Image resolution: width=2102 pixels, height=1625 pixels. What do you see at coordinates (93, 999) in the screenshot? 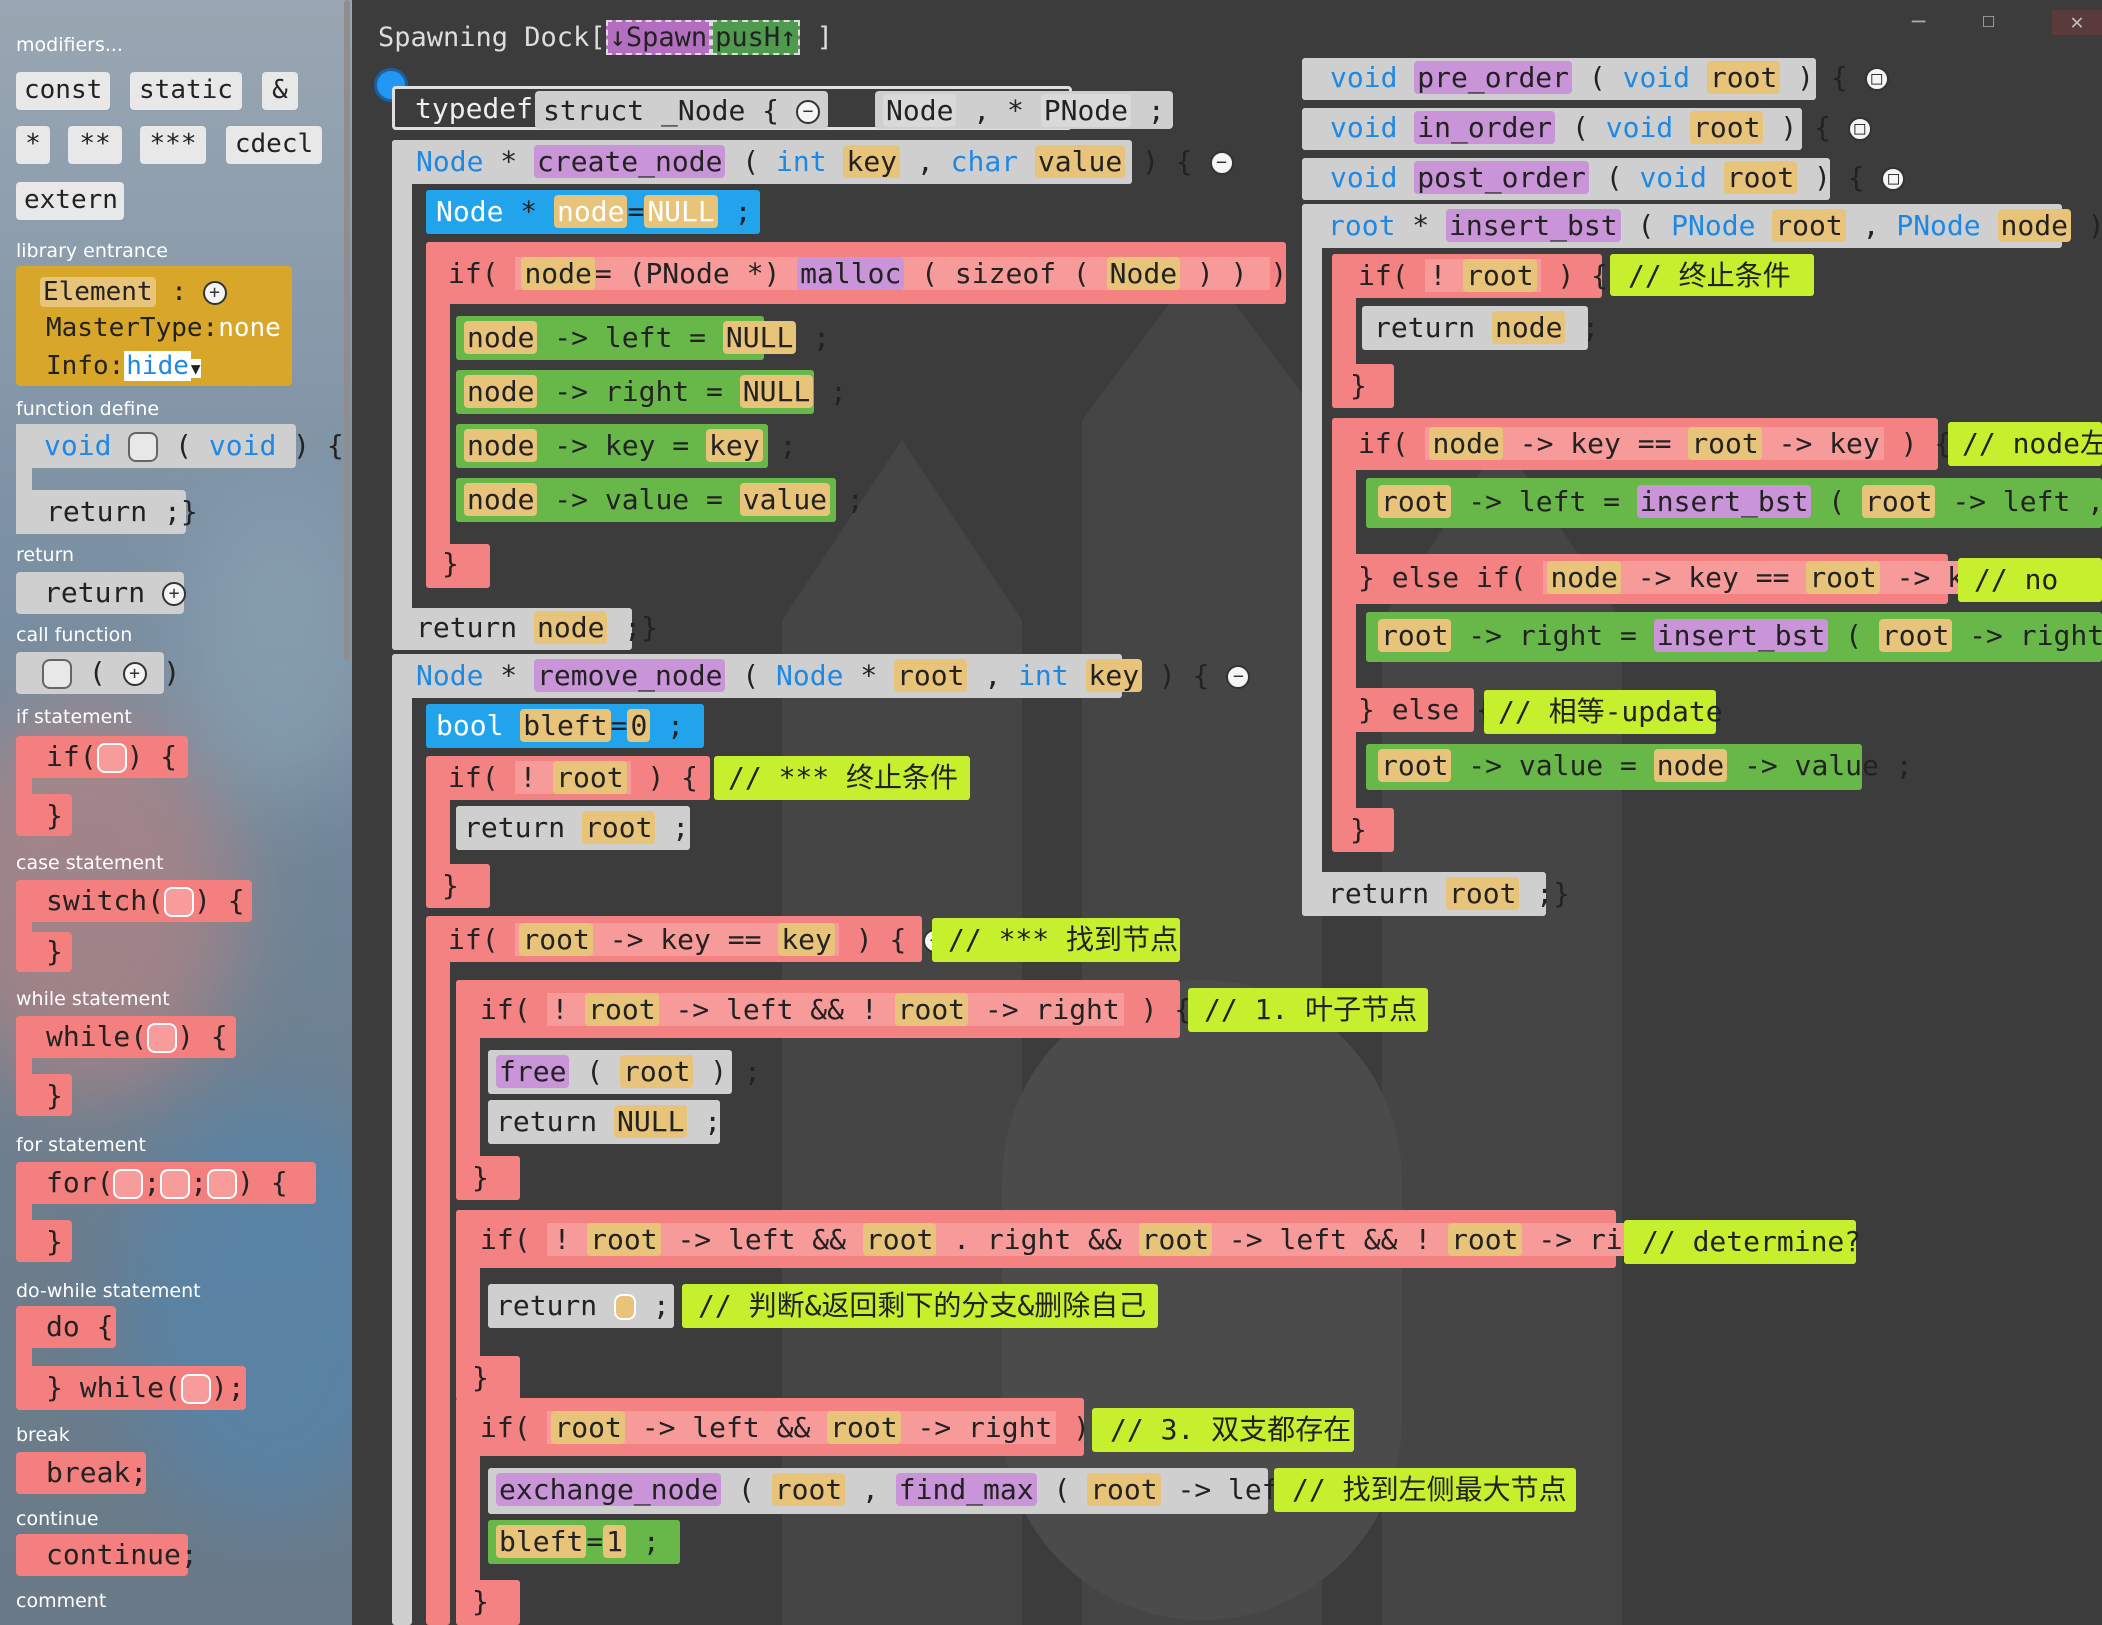
I see `while-title: while statement` at bounding box center [93, 999].